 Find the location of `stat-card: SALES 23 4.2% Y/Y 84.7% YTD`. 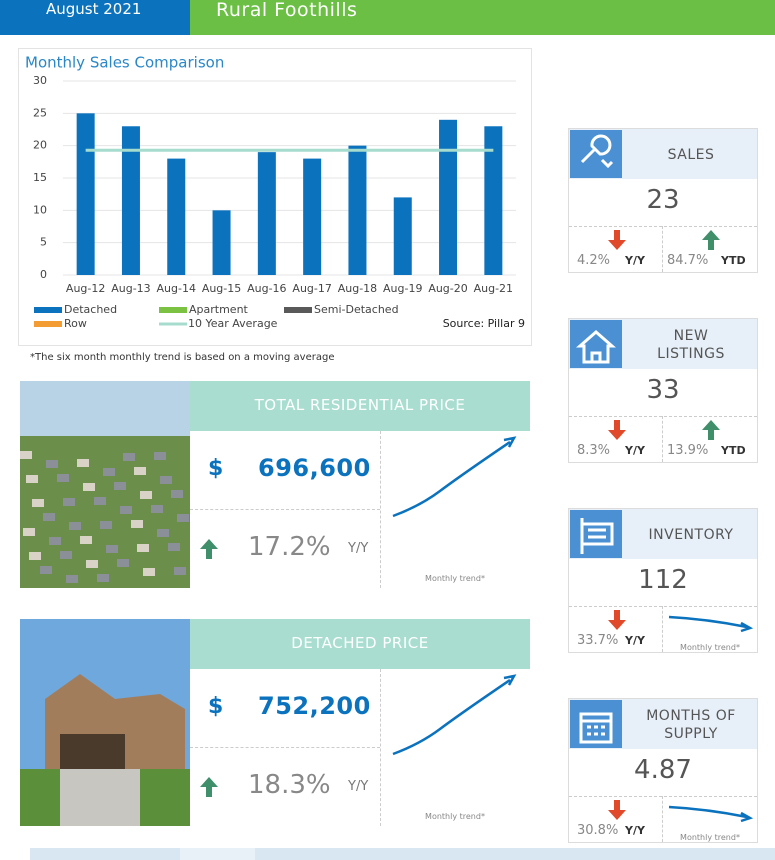

stat-card: SALES 23 4.2% Y/Y 84.7% YTD is located at coordinates (663, 200).